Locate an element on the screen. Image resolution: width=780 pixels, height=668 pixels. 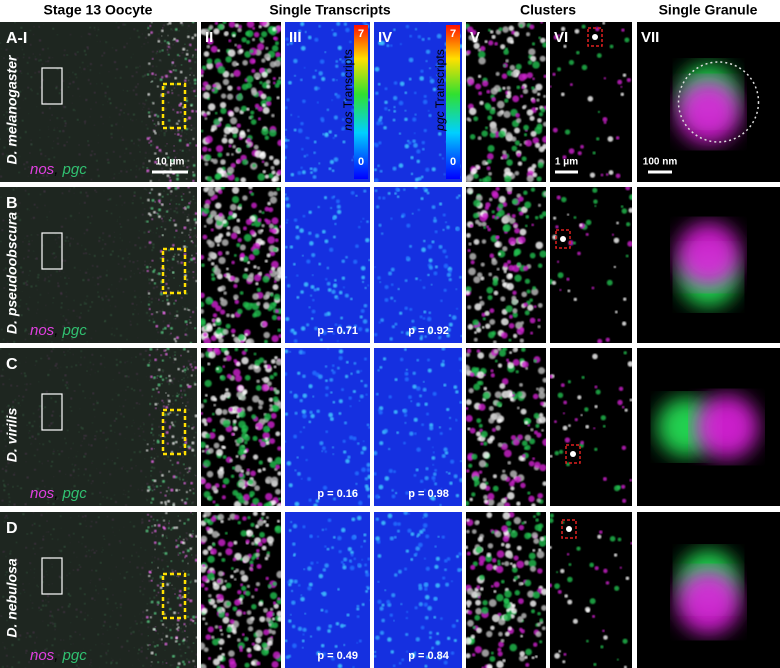
probe-nos: nos is located at coordinates (42, 169).